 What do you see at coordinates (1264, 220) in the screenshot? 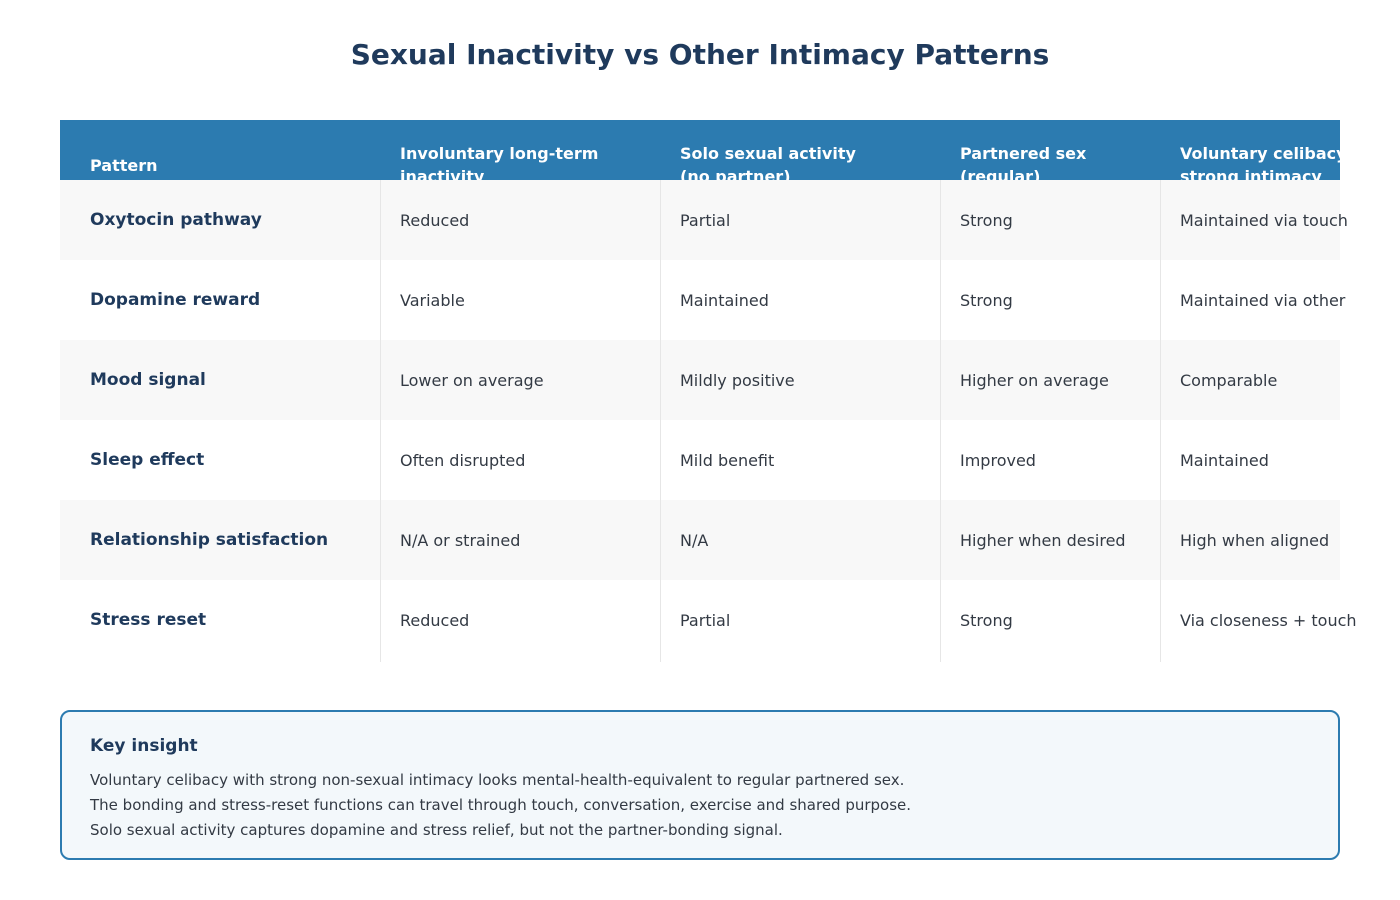
I see `table-cell: Maintained via touch` at bounding box center [1264, 220].